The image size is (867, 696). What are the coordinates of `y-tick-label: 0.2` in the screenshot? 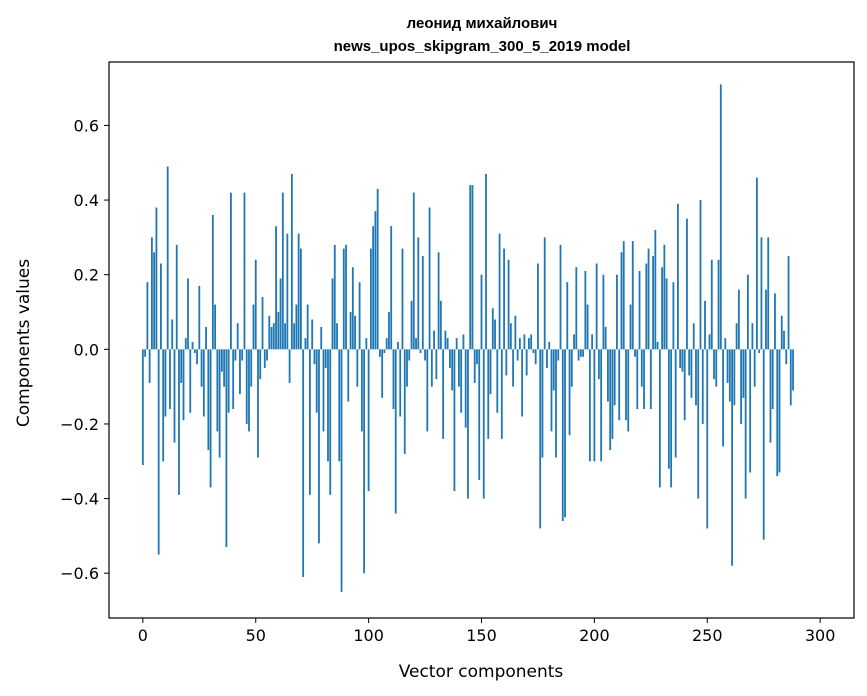 It's located at (86, 275).